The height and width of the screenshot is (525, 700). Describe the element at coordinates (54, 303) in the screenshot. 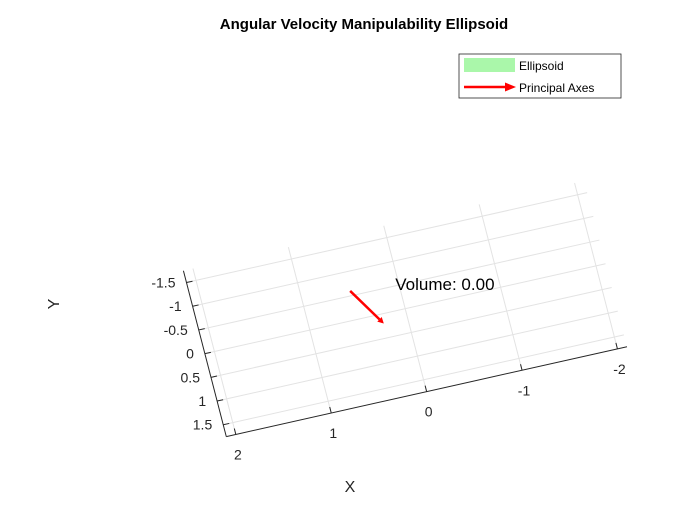

I see `y-axis-label: Y` at that location.